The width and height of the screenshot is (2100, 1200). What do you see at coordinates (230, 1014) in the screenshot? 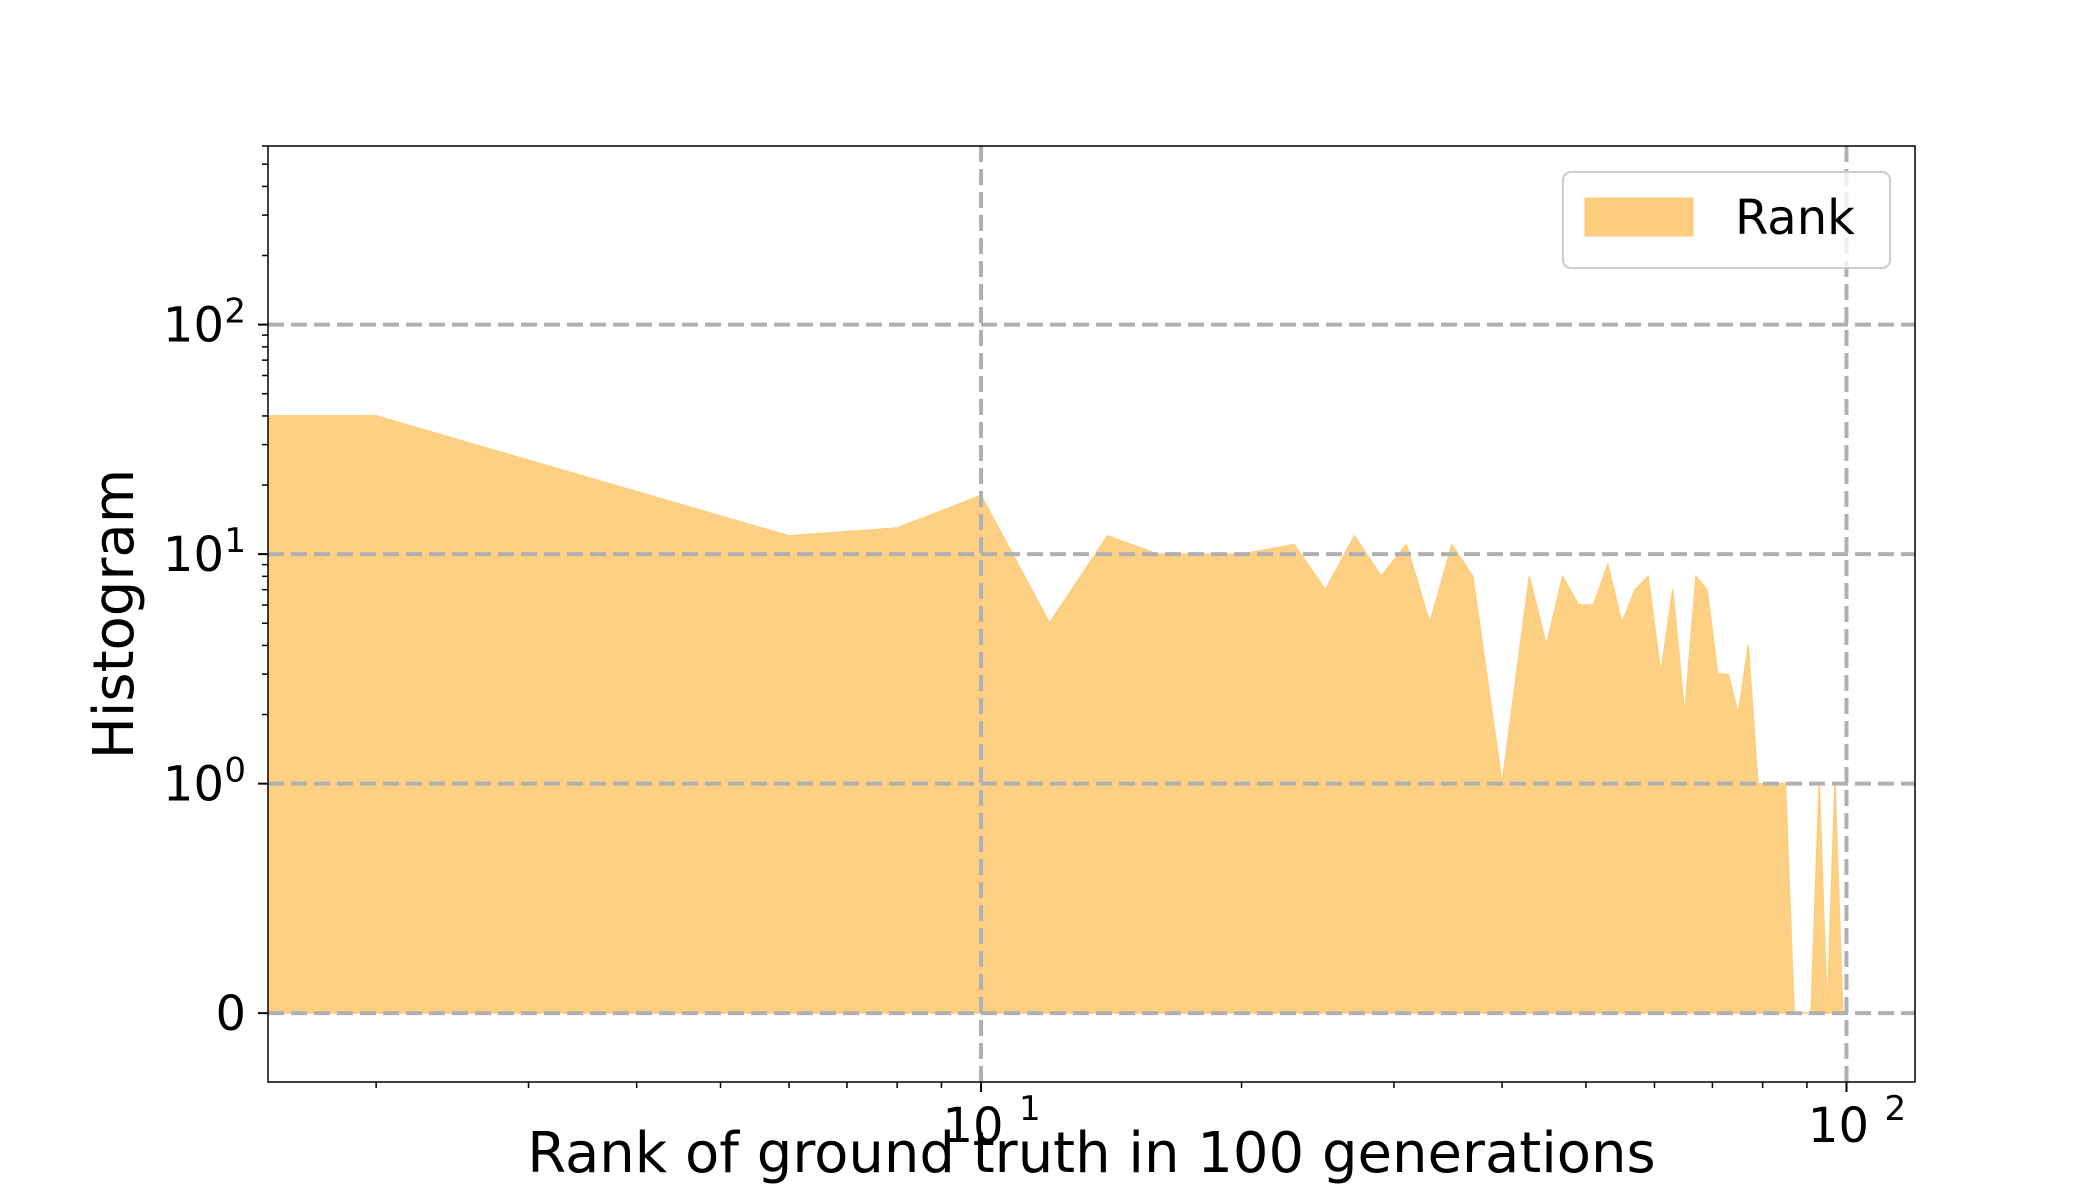
I see `y-tick-label: 0` at bounding box center [230, 1014].